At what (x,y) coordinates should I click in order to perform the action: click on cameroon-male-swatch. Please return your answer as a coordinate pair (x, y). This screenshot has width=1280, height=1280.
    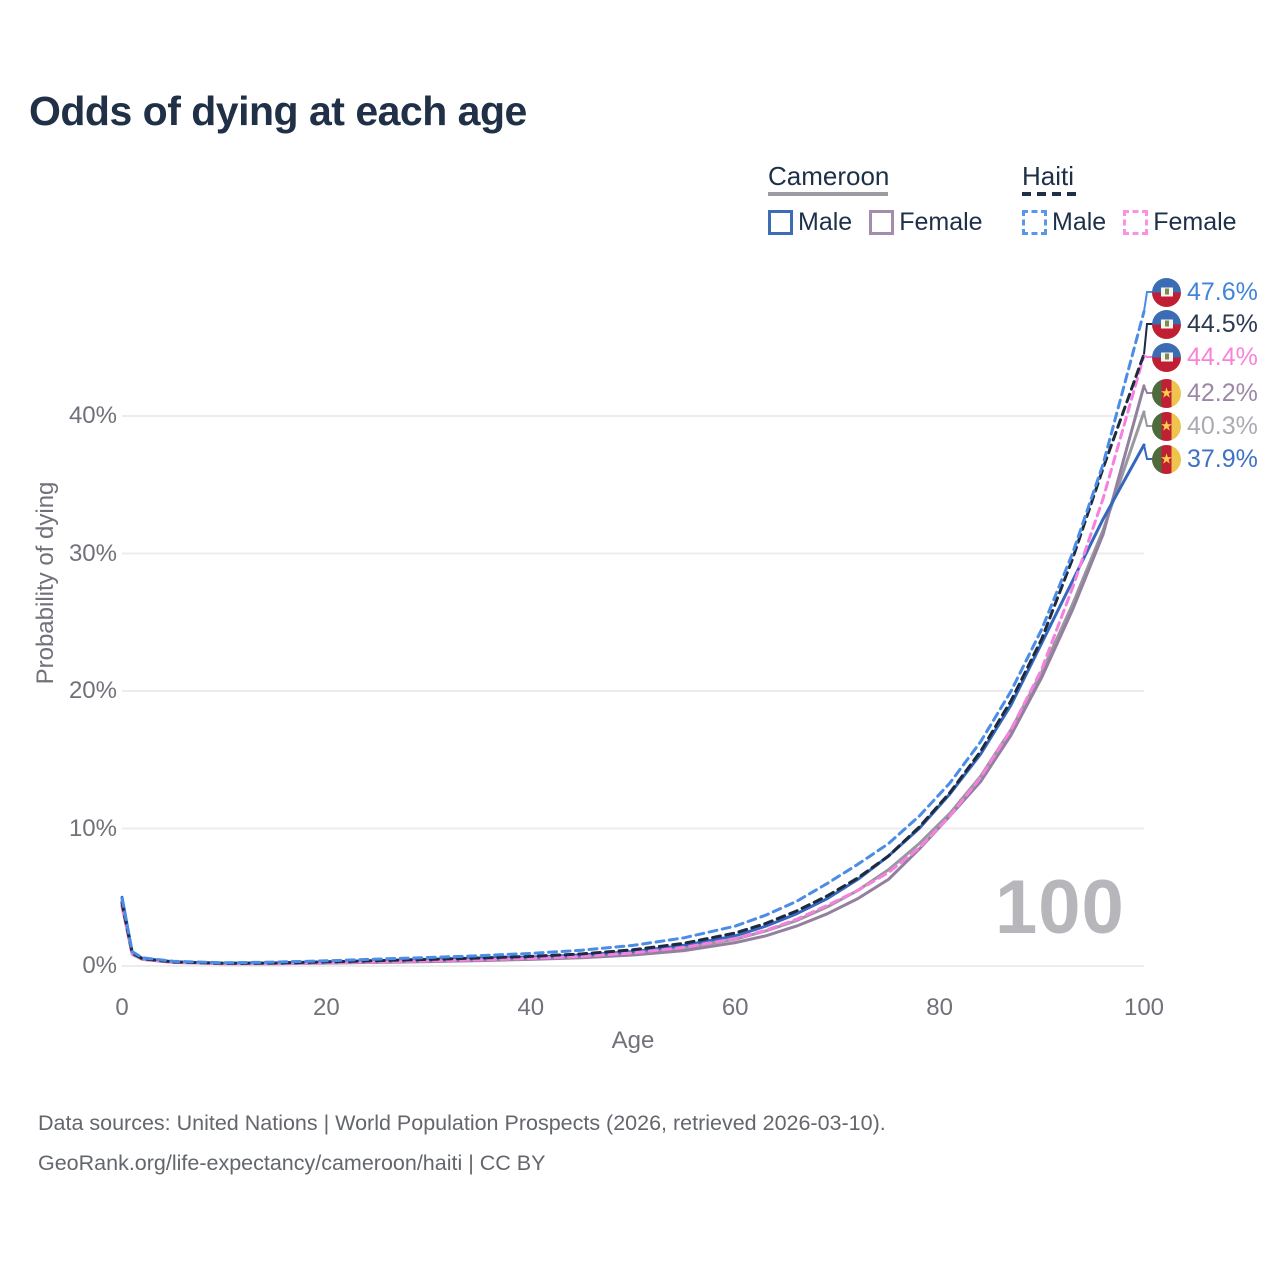
    Looking at the image, I should click on (780, 222).